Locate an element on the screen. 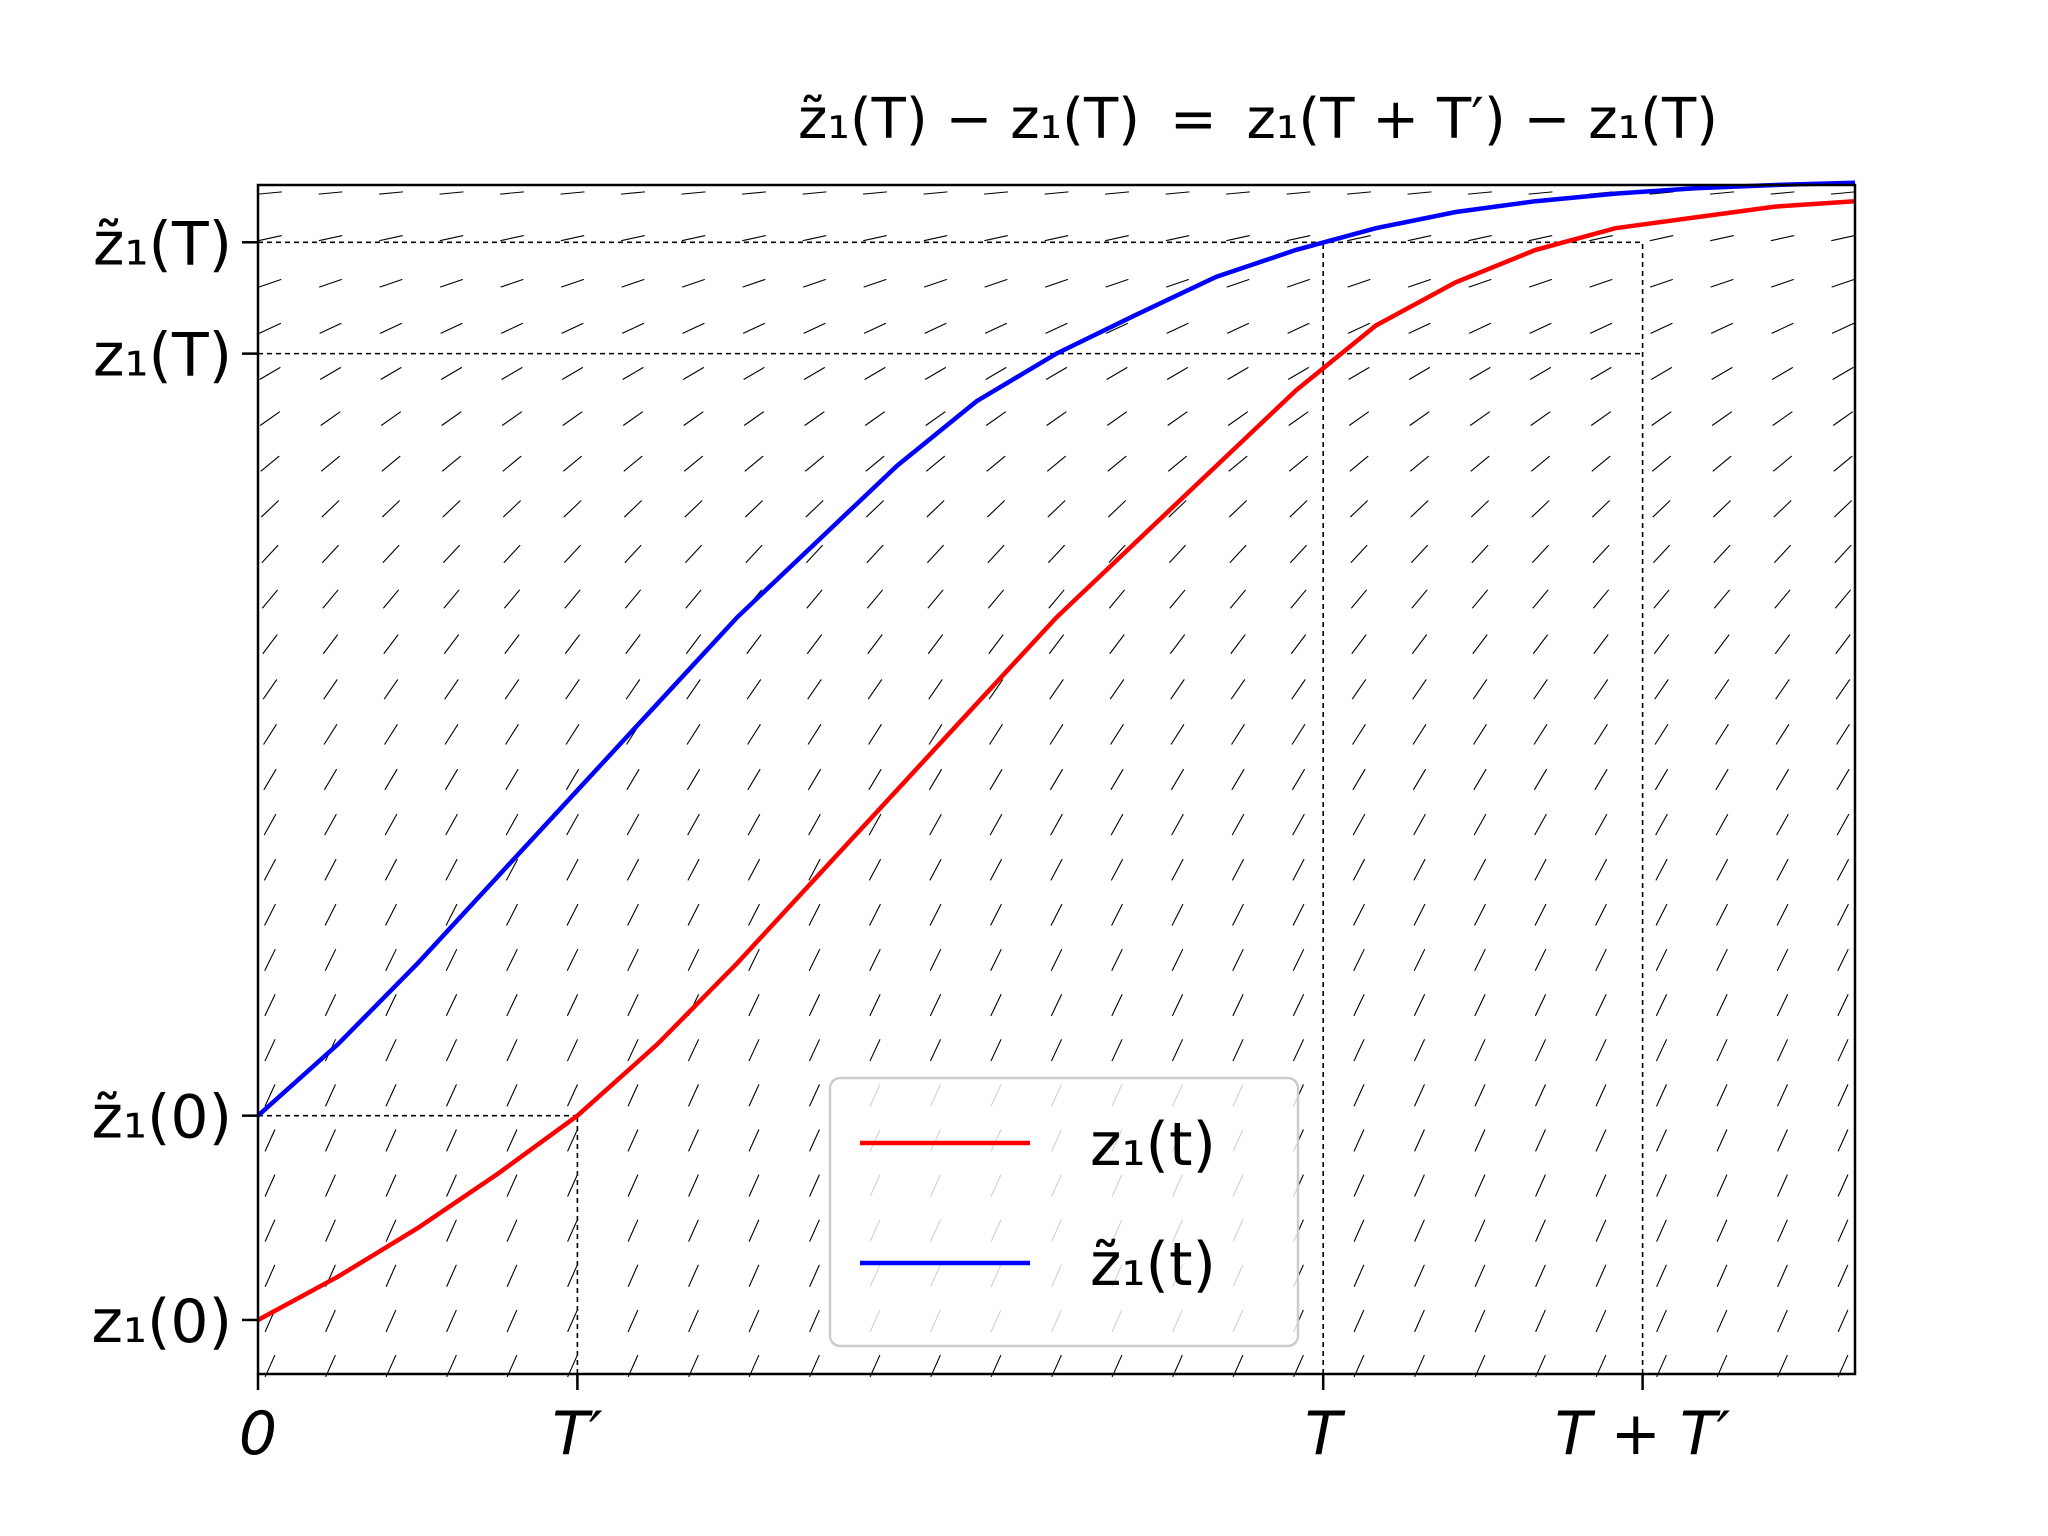 This screenshot has width=2048, height=1536. y-tick-label: z₁(T) is located at coordinates (162, 356).